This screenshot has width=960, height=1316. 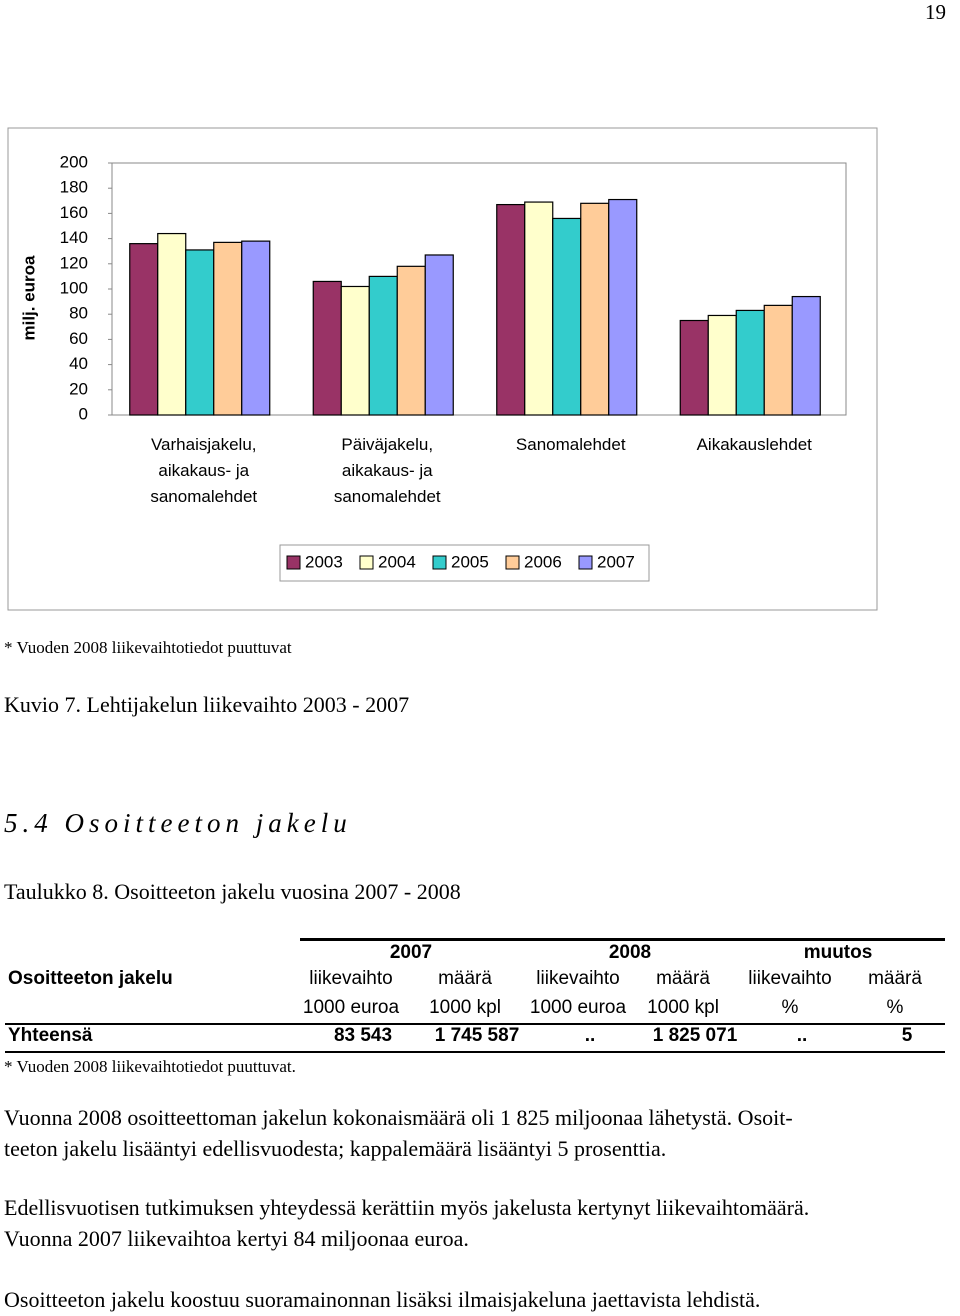 What do you see at coordinates (203, 470) in the screenshot?
I see `x-tick-label: Varhaisjakelu, aikakaus- ja sanomalehdet` at bounding box center [203, 470].